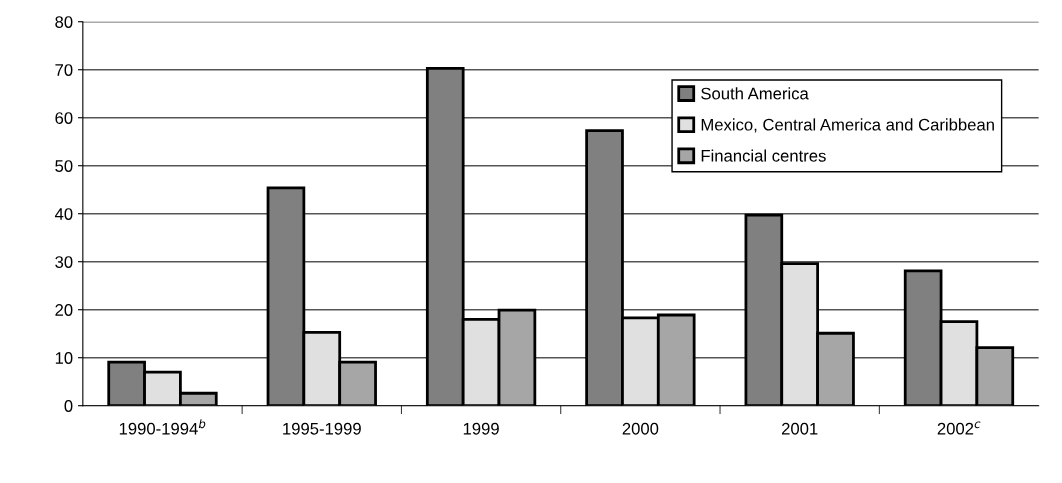 This screenshot has height=483, width=1062. Describe the element at coordinates (162, 427) in the screenshot. I see `x-tick-label: 1990-1994$^{b}$` at that location.